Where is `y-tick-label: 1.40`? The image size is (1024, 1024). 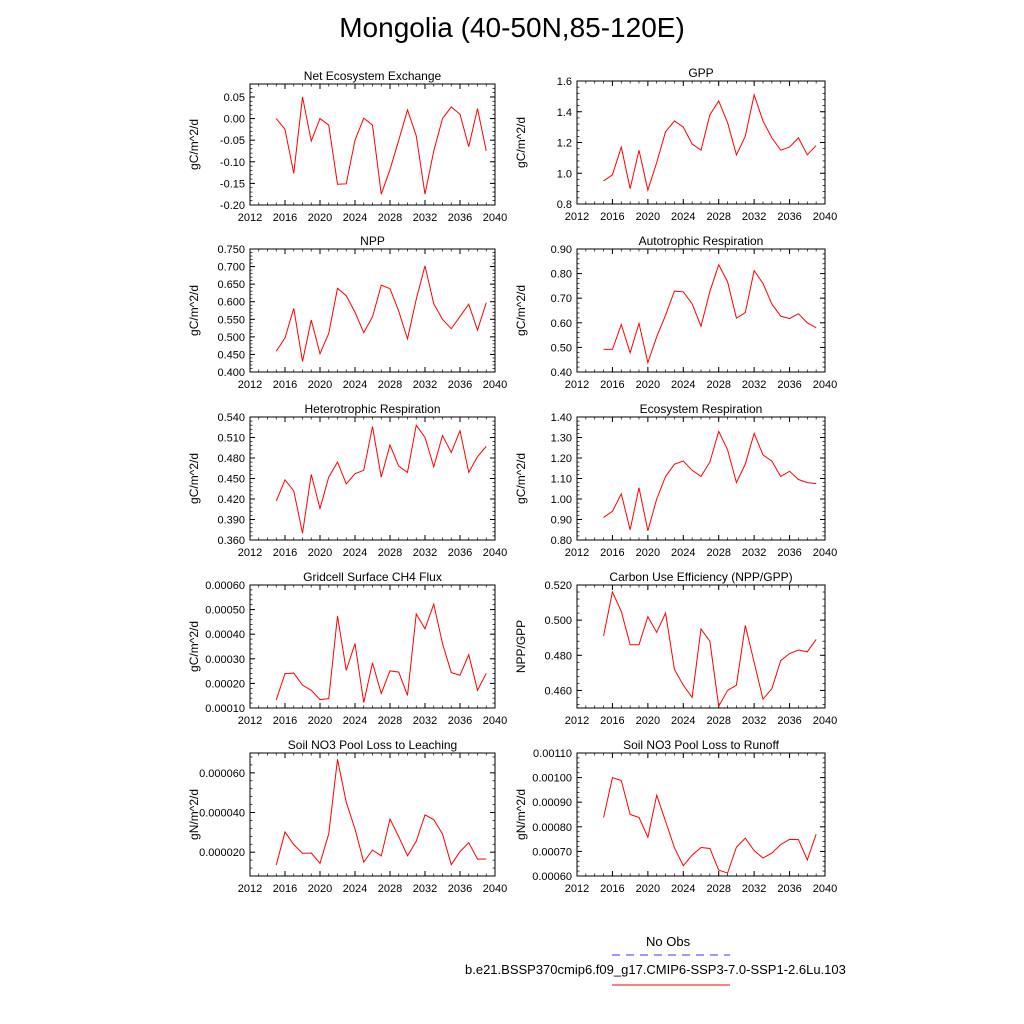
y-tick-label: 1.40 is located at coordinates (561, 418).